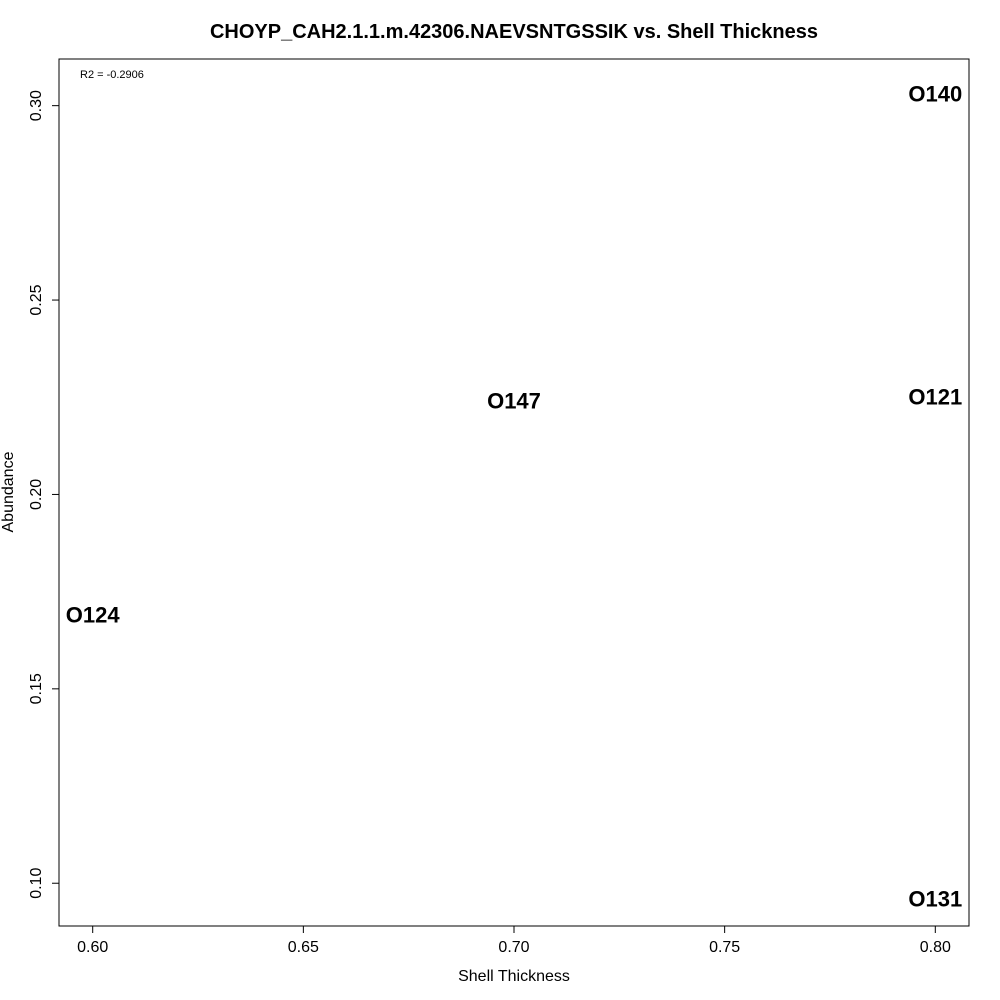  I want to click on x-axis: 0.60 0.65 0.70 0.75 0.80, so click(514, 940).